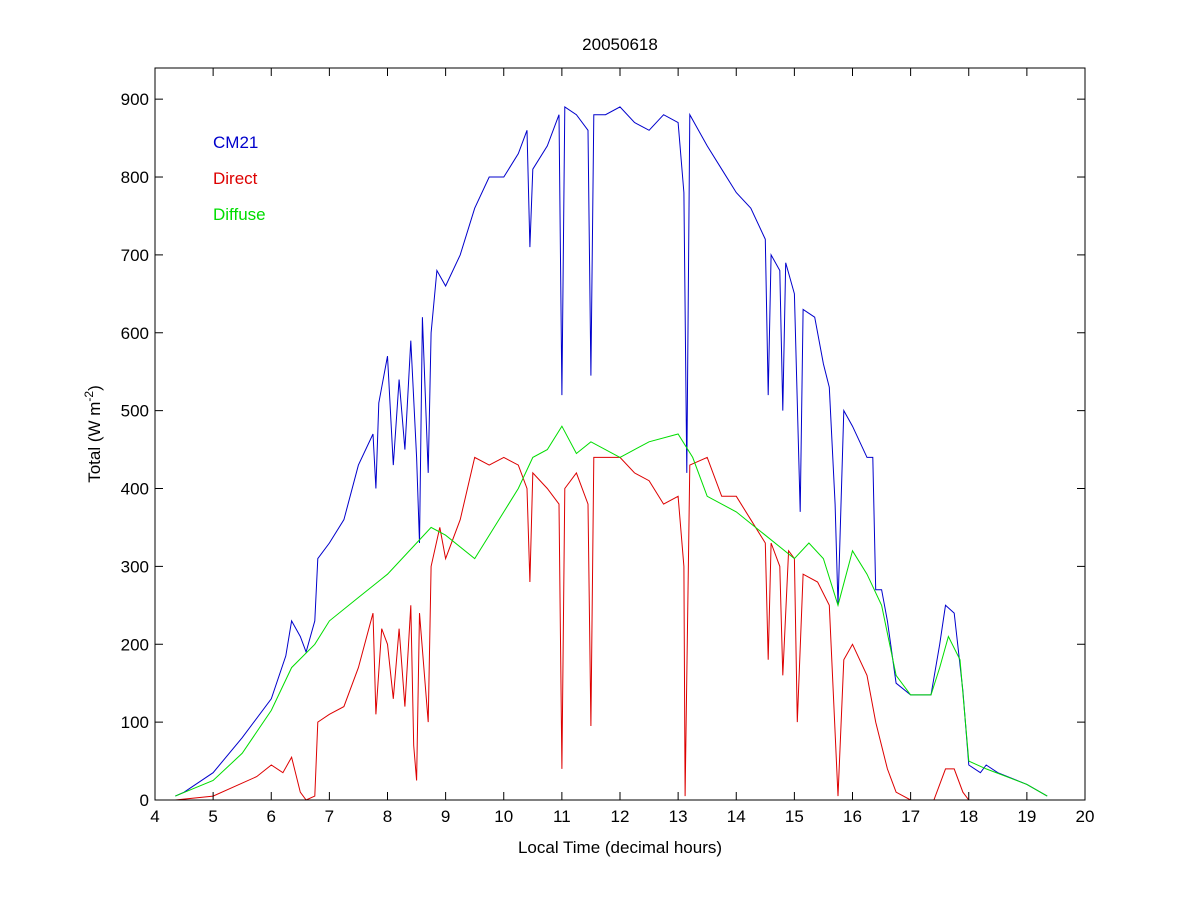 The height and width of the screenshot is (905, 1200). What do you see at coordinates (212, 816) in the screenshot?
I see `x-tick-label: 5` at bounding box center [212, 816].